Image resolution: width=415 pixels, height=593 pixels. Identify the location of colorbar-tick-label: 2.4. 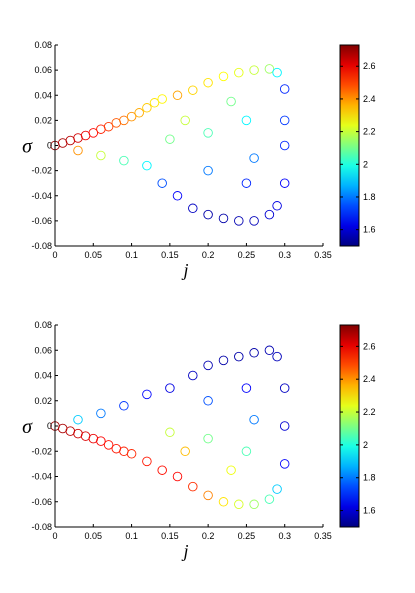
(369, 379).